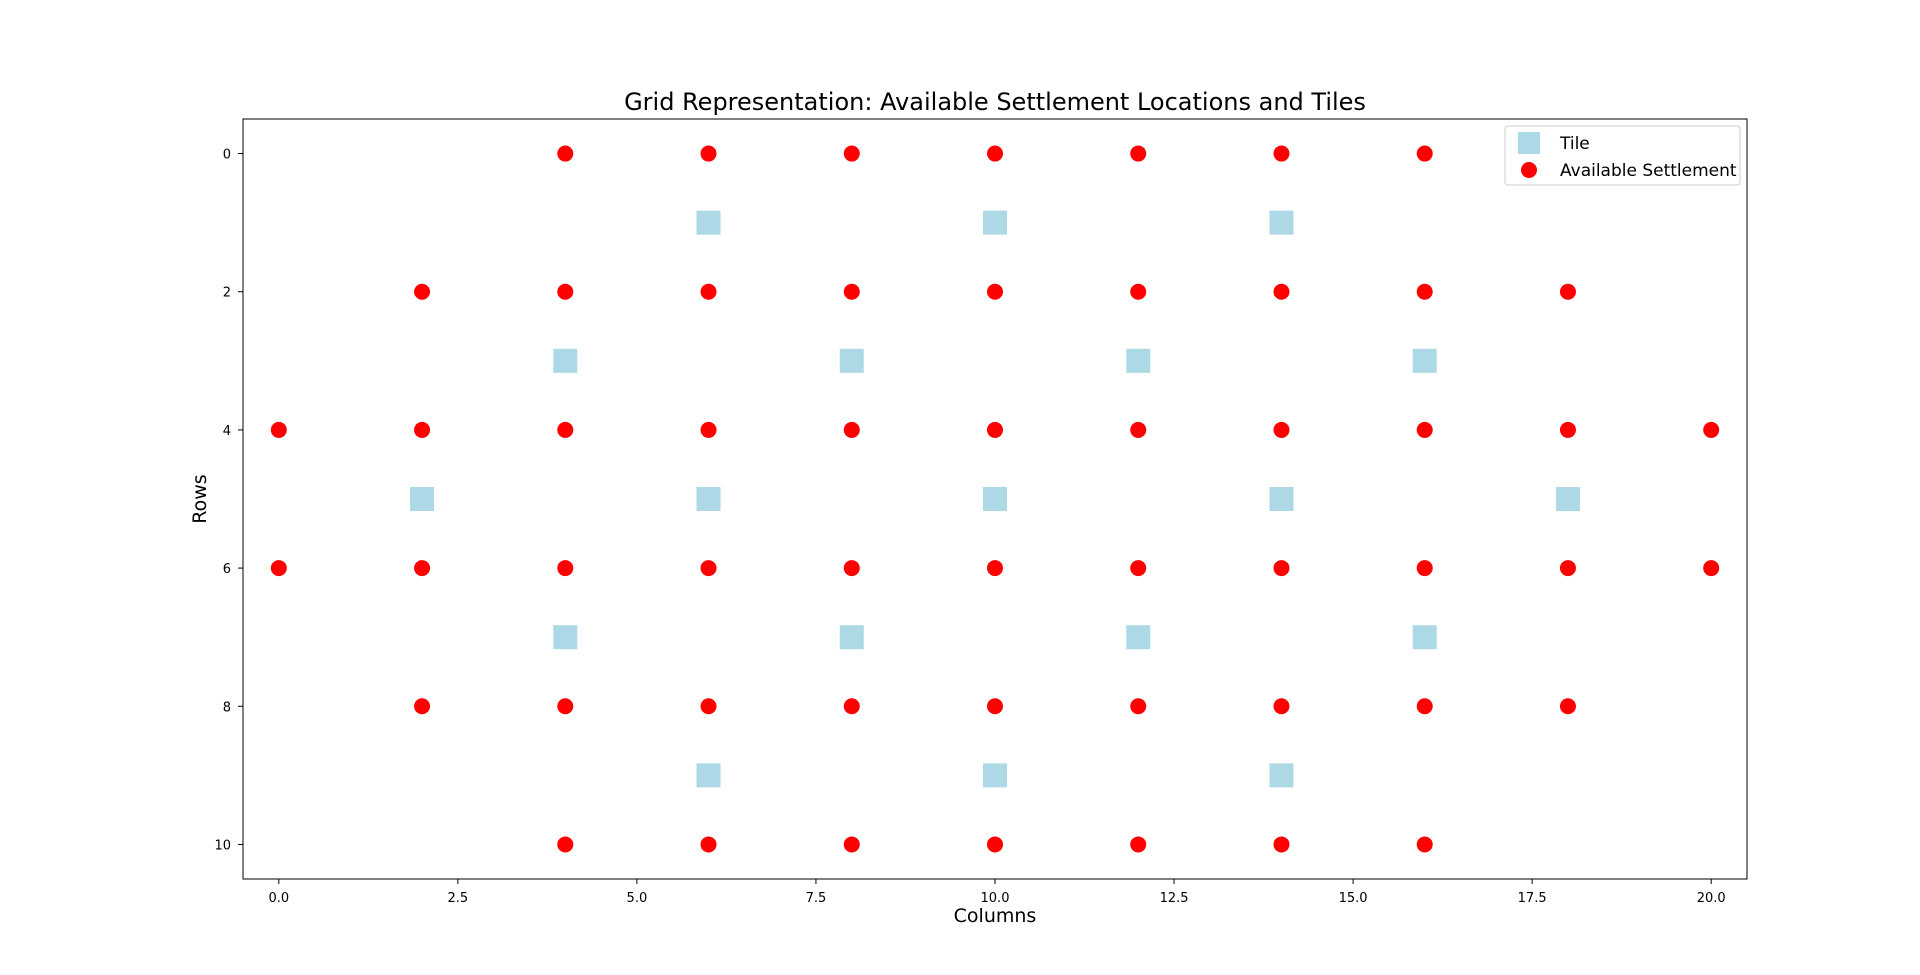 This screenshot has height=975, width=1920. I want to click on x-axis: 0.0 2.5 5.0 7.5 10.0 12.5 15.0 17.5 20.0, so click(997, 892).